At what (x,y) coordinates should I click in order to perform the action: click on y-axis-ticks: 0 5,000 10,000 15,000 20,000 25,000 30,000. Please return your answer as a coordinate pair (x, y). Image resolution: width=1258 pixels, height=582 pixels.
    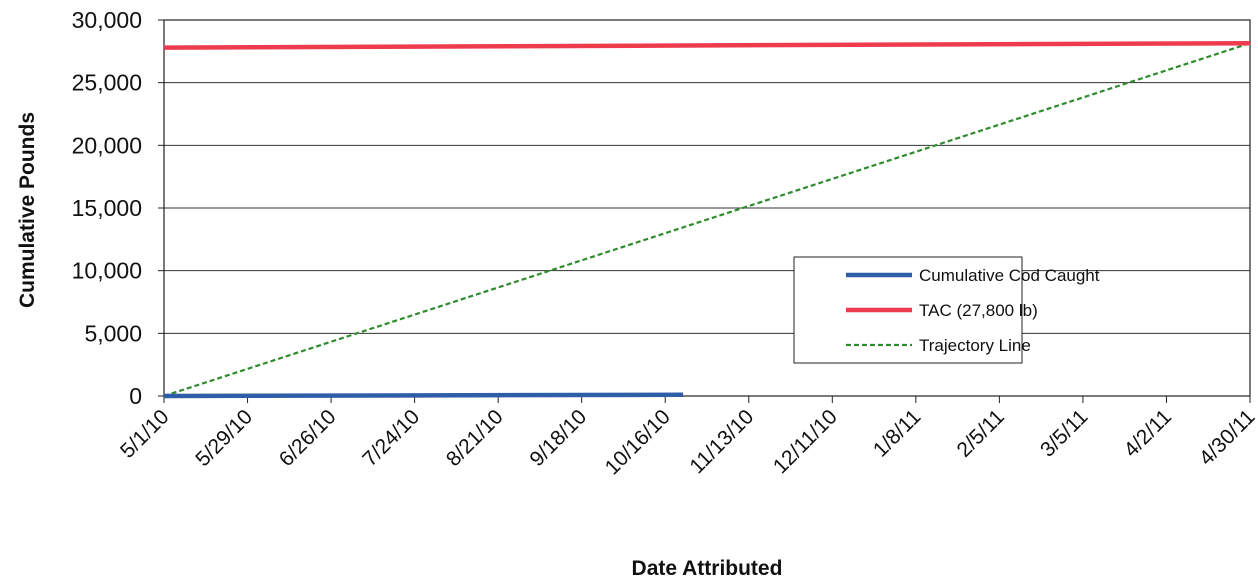
    Looking at the image, I should click on (118, 208).